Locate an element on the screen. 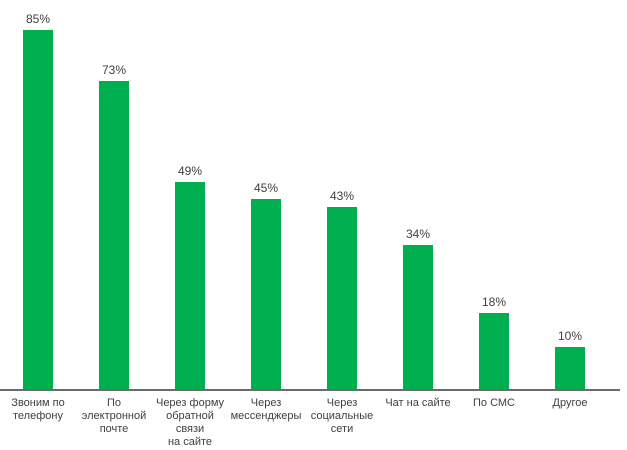 This screenshot has height=450, width=627. bar-group: 49% is located at coordinates (190, 194).